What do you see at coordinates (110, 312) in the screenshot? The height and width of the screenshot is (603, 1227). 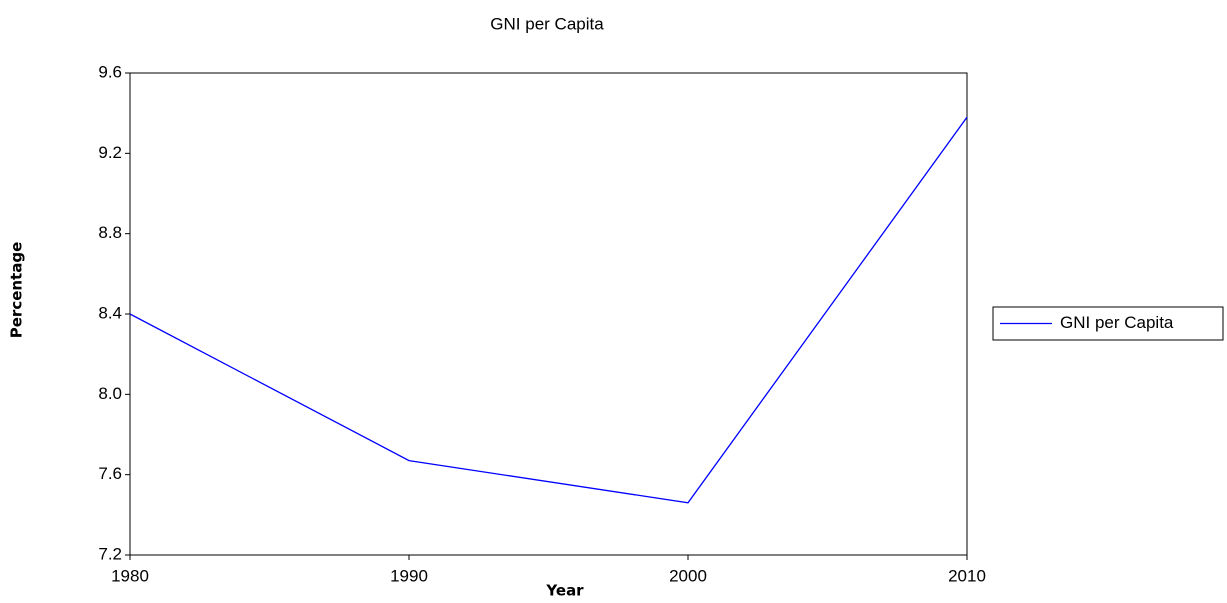 I see `y-tick-label: 8.4` at bounding box center [110, 312].